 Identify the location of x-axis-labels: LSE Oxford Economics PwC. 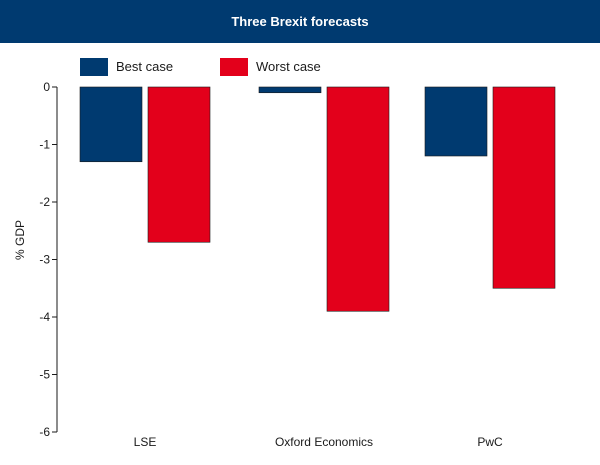
(318, 442).